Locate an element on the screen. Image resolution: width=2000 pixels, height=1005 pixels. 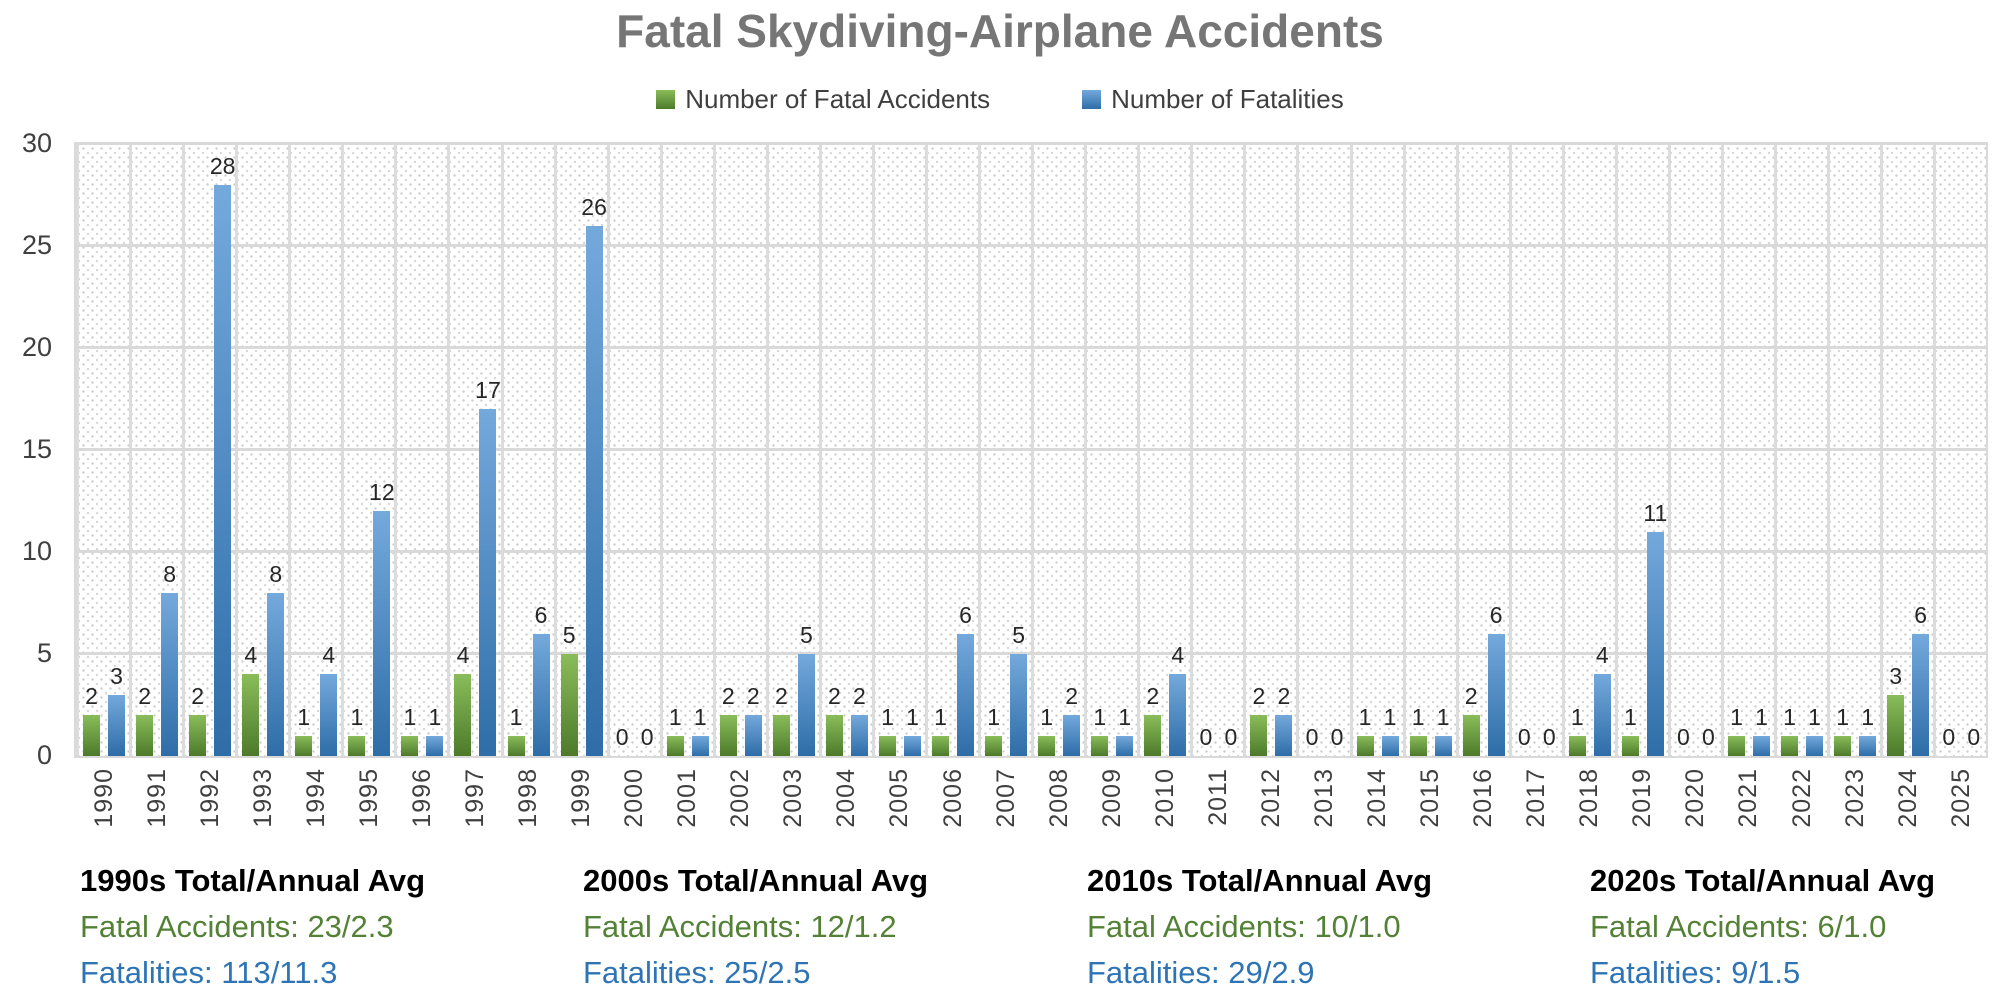
x-axis-label-2023: 2023 is located at coordinates (1854, 798).